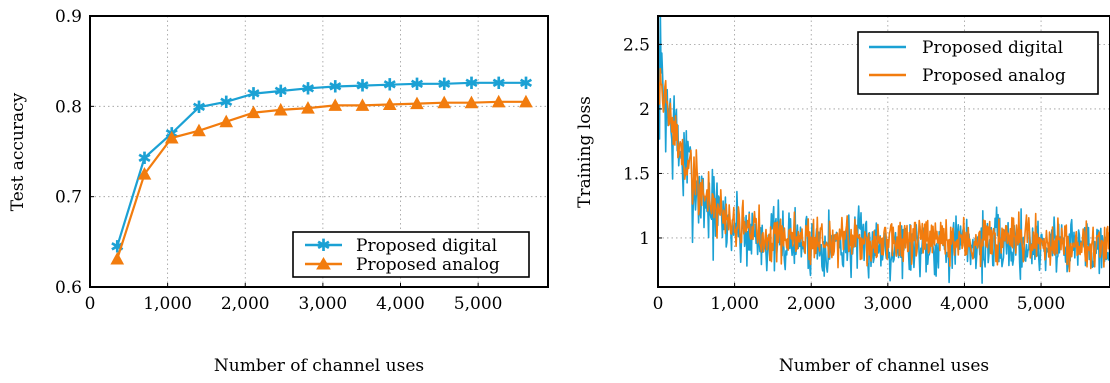  I want to click on y-tick-label: 0.7, so click(68, 198).